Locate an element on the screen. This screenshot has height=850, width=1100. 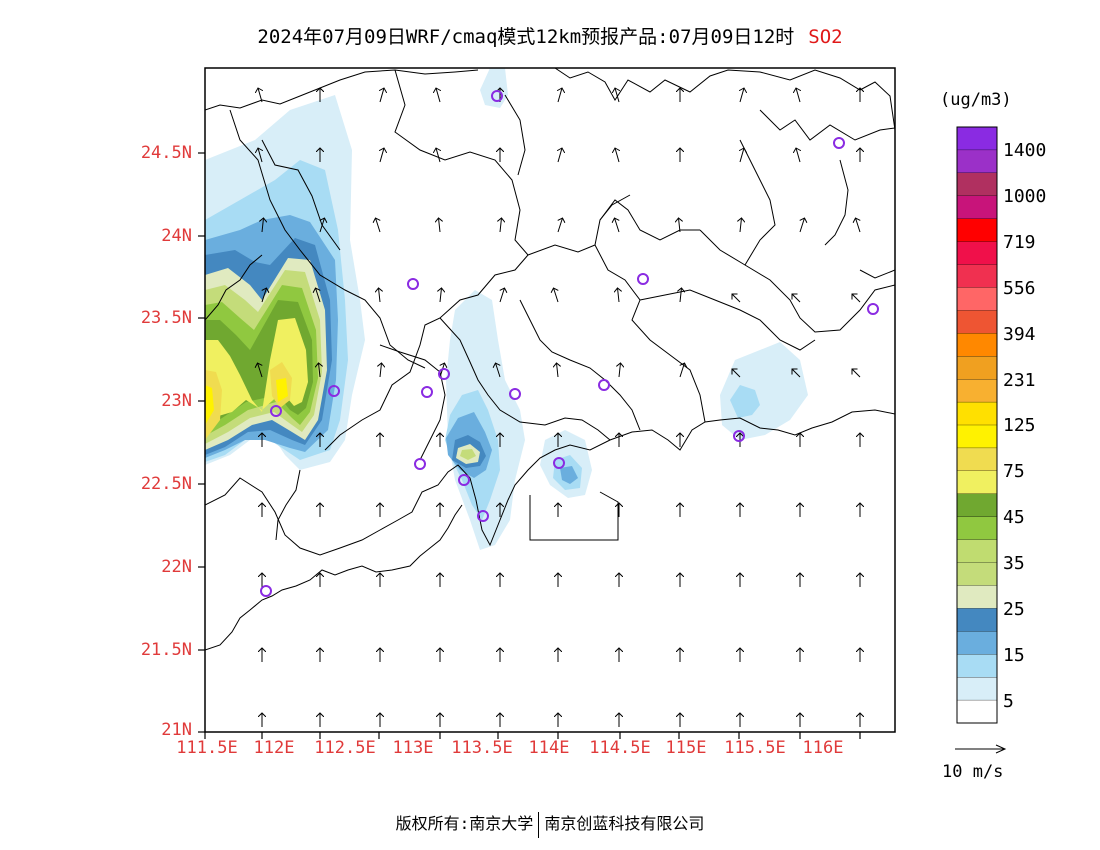
lon-label: 114.5E is located at coordinates (620, 748).